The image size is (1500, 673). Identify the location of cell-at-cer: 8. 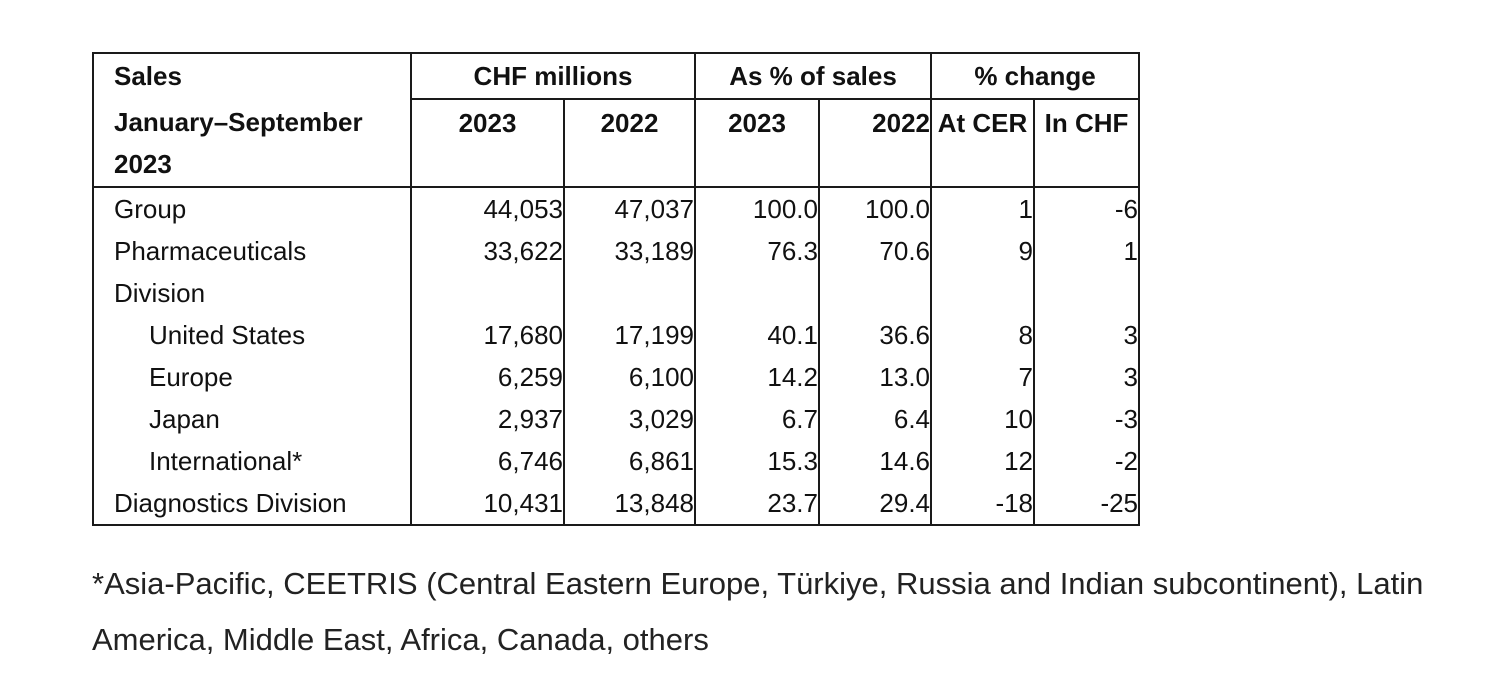
(983, 335).